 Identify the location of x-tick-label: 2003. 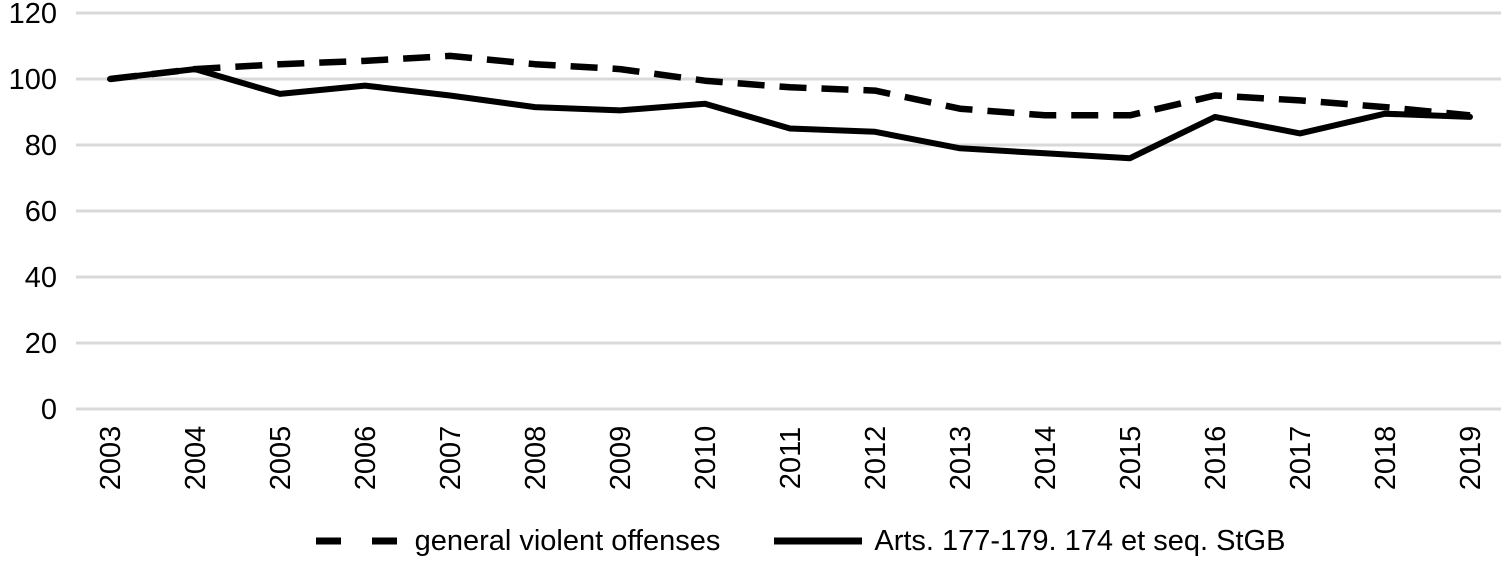
(111, 458).